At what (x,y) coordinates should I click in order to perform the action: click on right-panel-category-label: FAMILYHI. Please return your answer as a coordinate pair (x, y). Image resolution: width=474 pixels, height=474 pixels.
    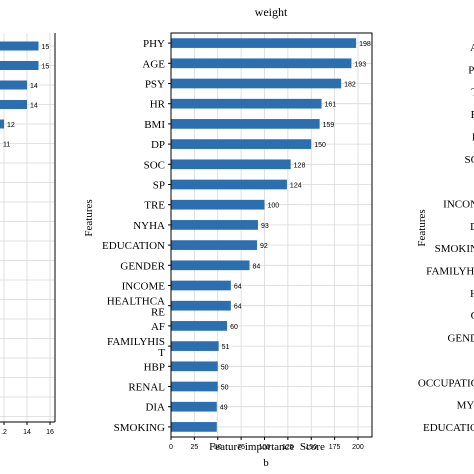
    Looking at the image, I should click on (450, 272).